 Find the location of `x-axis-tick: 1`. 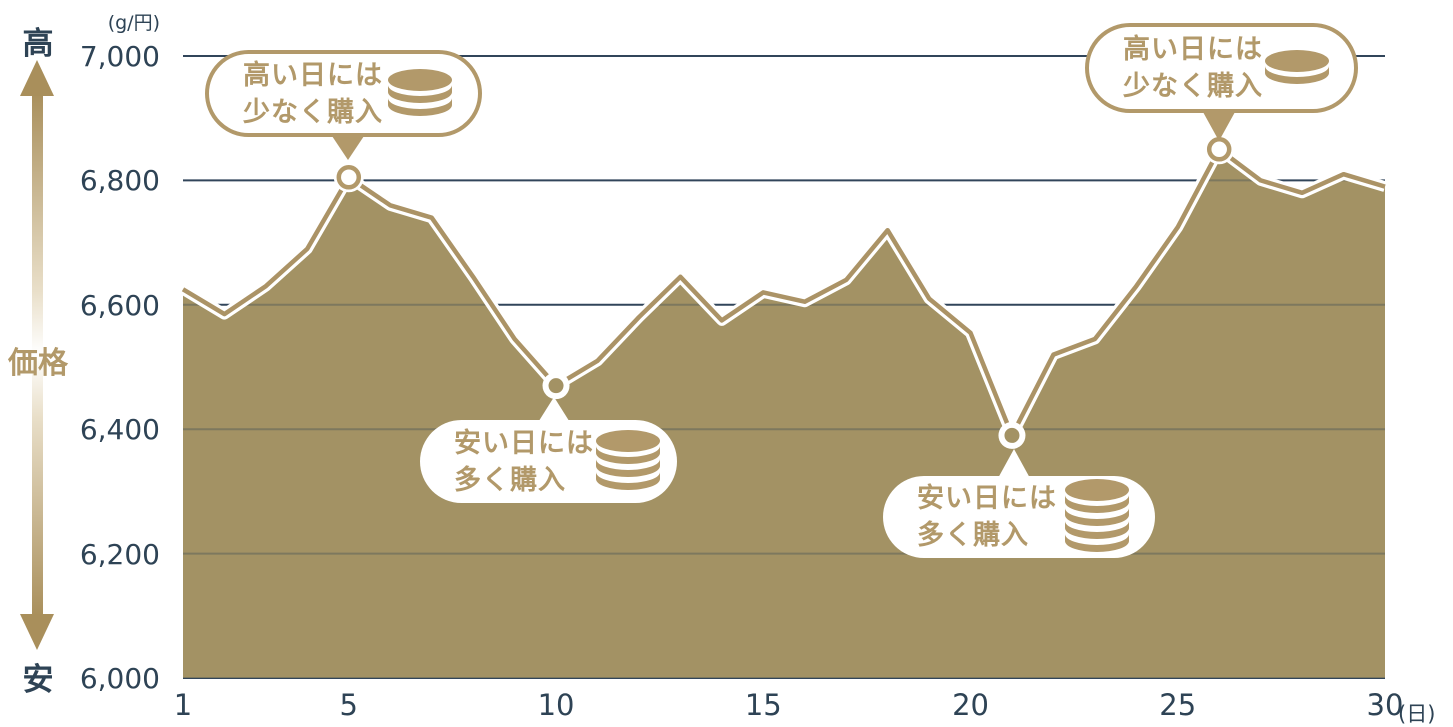

x-axis-tick: 1 is located at coordinates (183, 705).